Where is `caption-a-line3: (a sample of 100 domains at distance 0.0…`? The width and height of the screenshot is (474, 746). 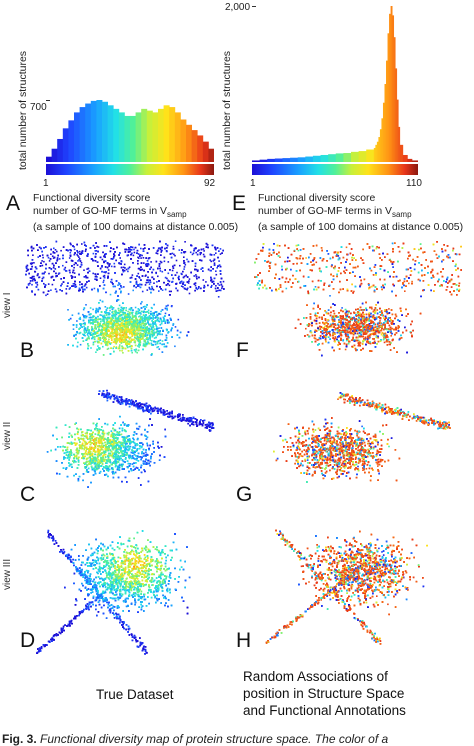
caption-a-line3: (a sample of 100 domains at distance 0.0… is located at coordinates (135, 227).